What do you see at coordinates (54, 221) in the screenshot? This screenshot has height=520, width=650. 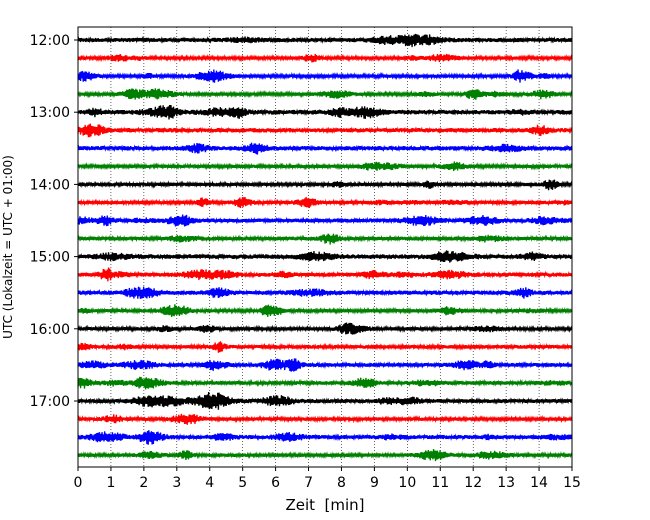 I see `y-axis-ticks: 12:00 13:00 14:00 15:00 16:00 17:00` at bounding box center [54, 221].